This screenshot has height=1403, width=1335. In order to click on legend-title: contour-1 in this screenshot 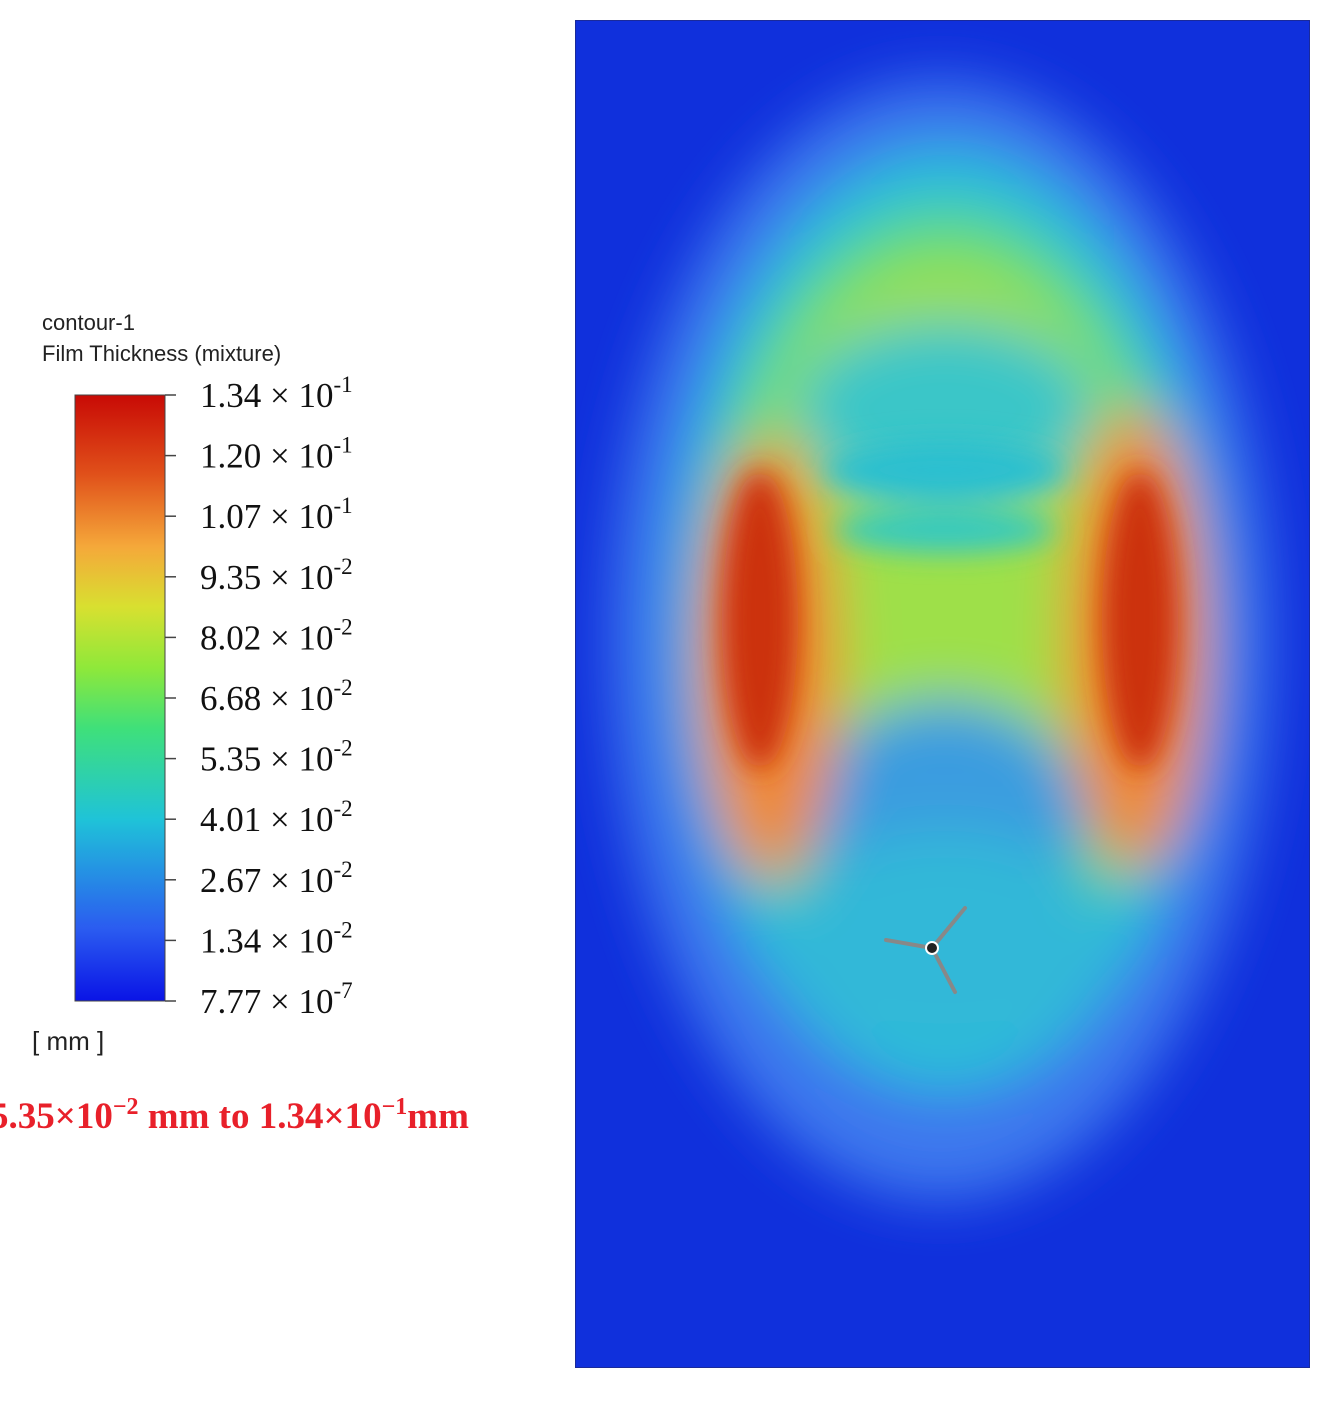, I will do `click(88, 322)`.